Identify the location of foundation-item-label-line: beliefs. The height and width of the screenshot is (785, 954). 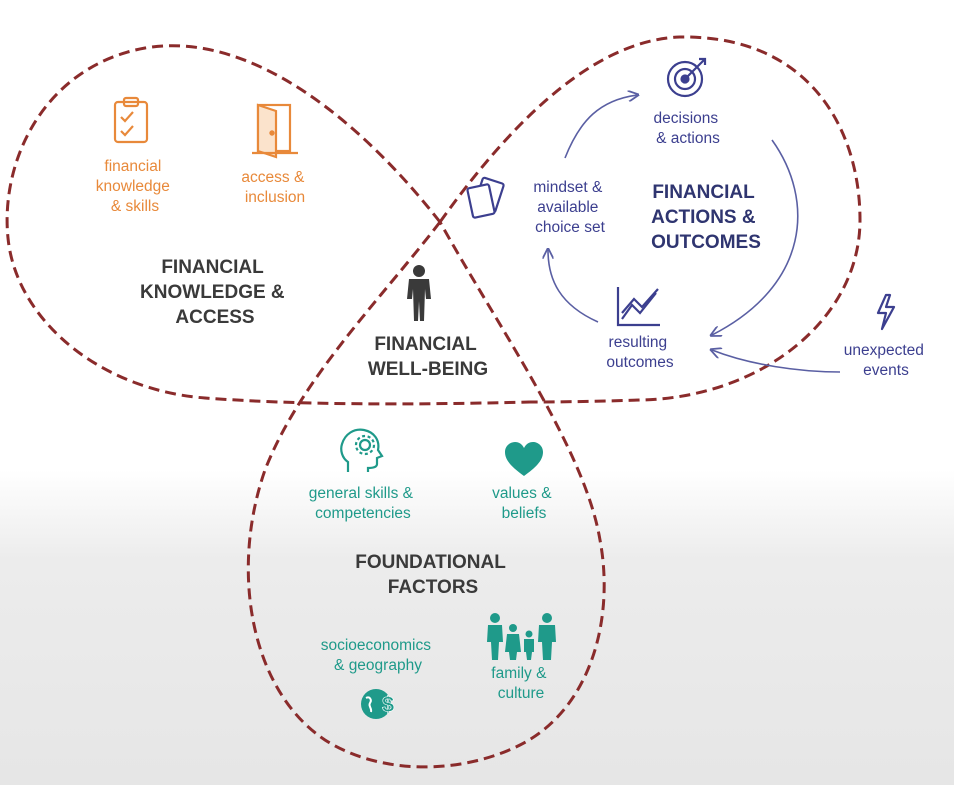
(524, 513).